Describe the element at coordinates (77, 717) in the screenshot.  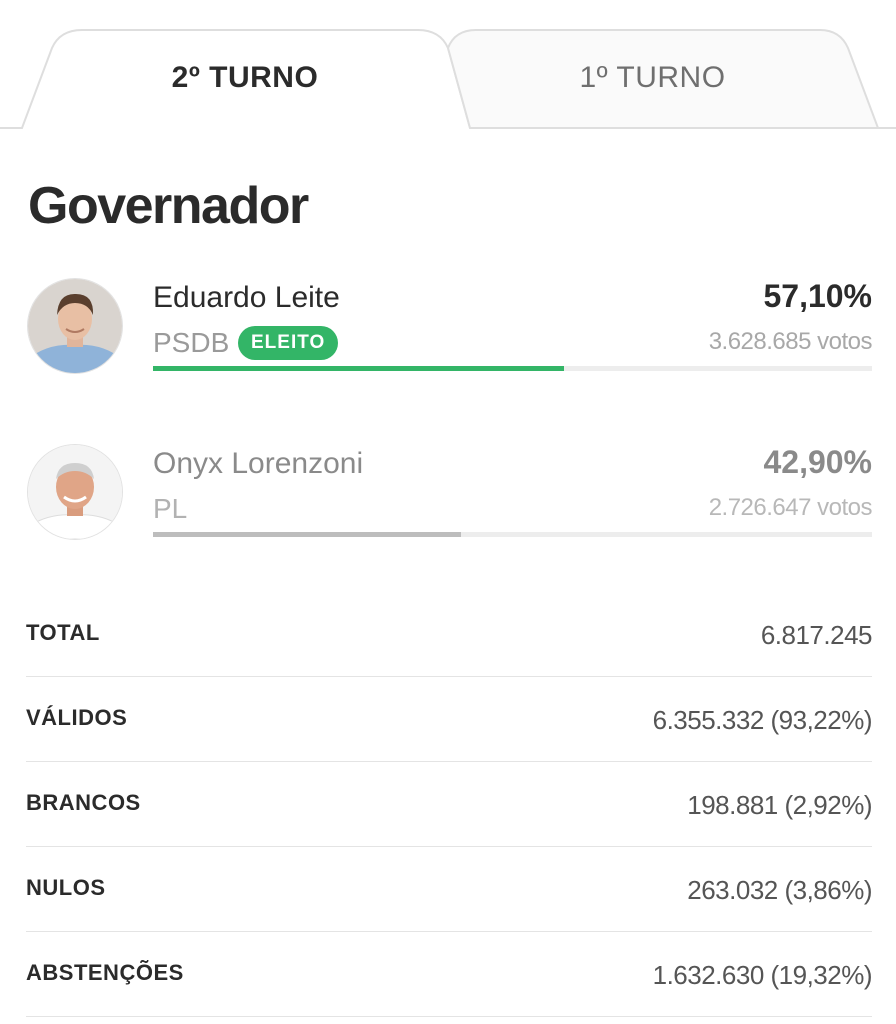
I see `summary-label: VÁLIDOS` at that location.